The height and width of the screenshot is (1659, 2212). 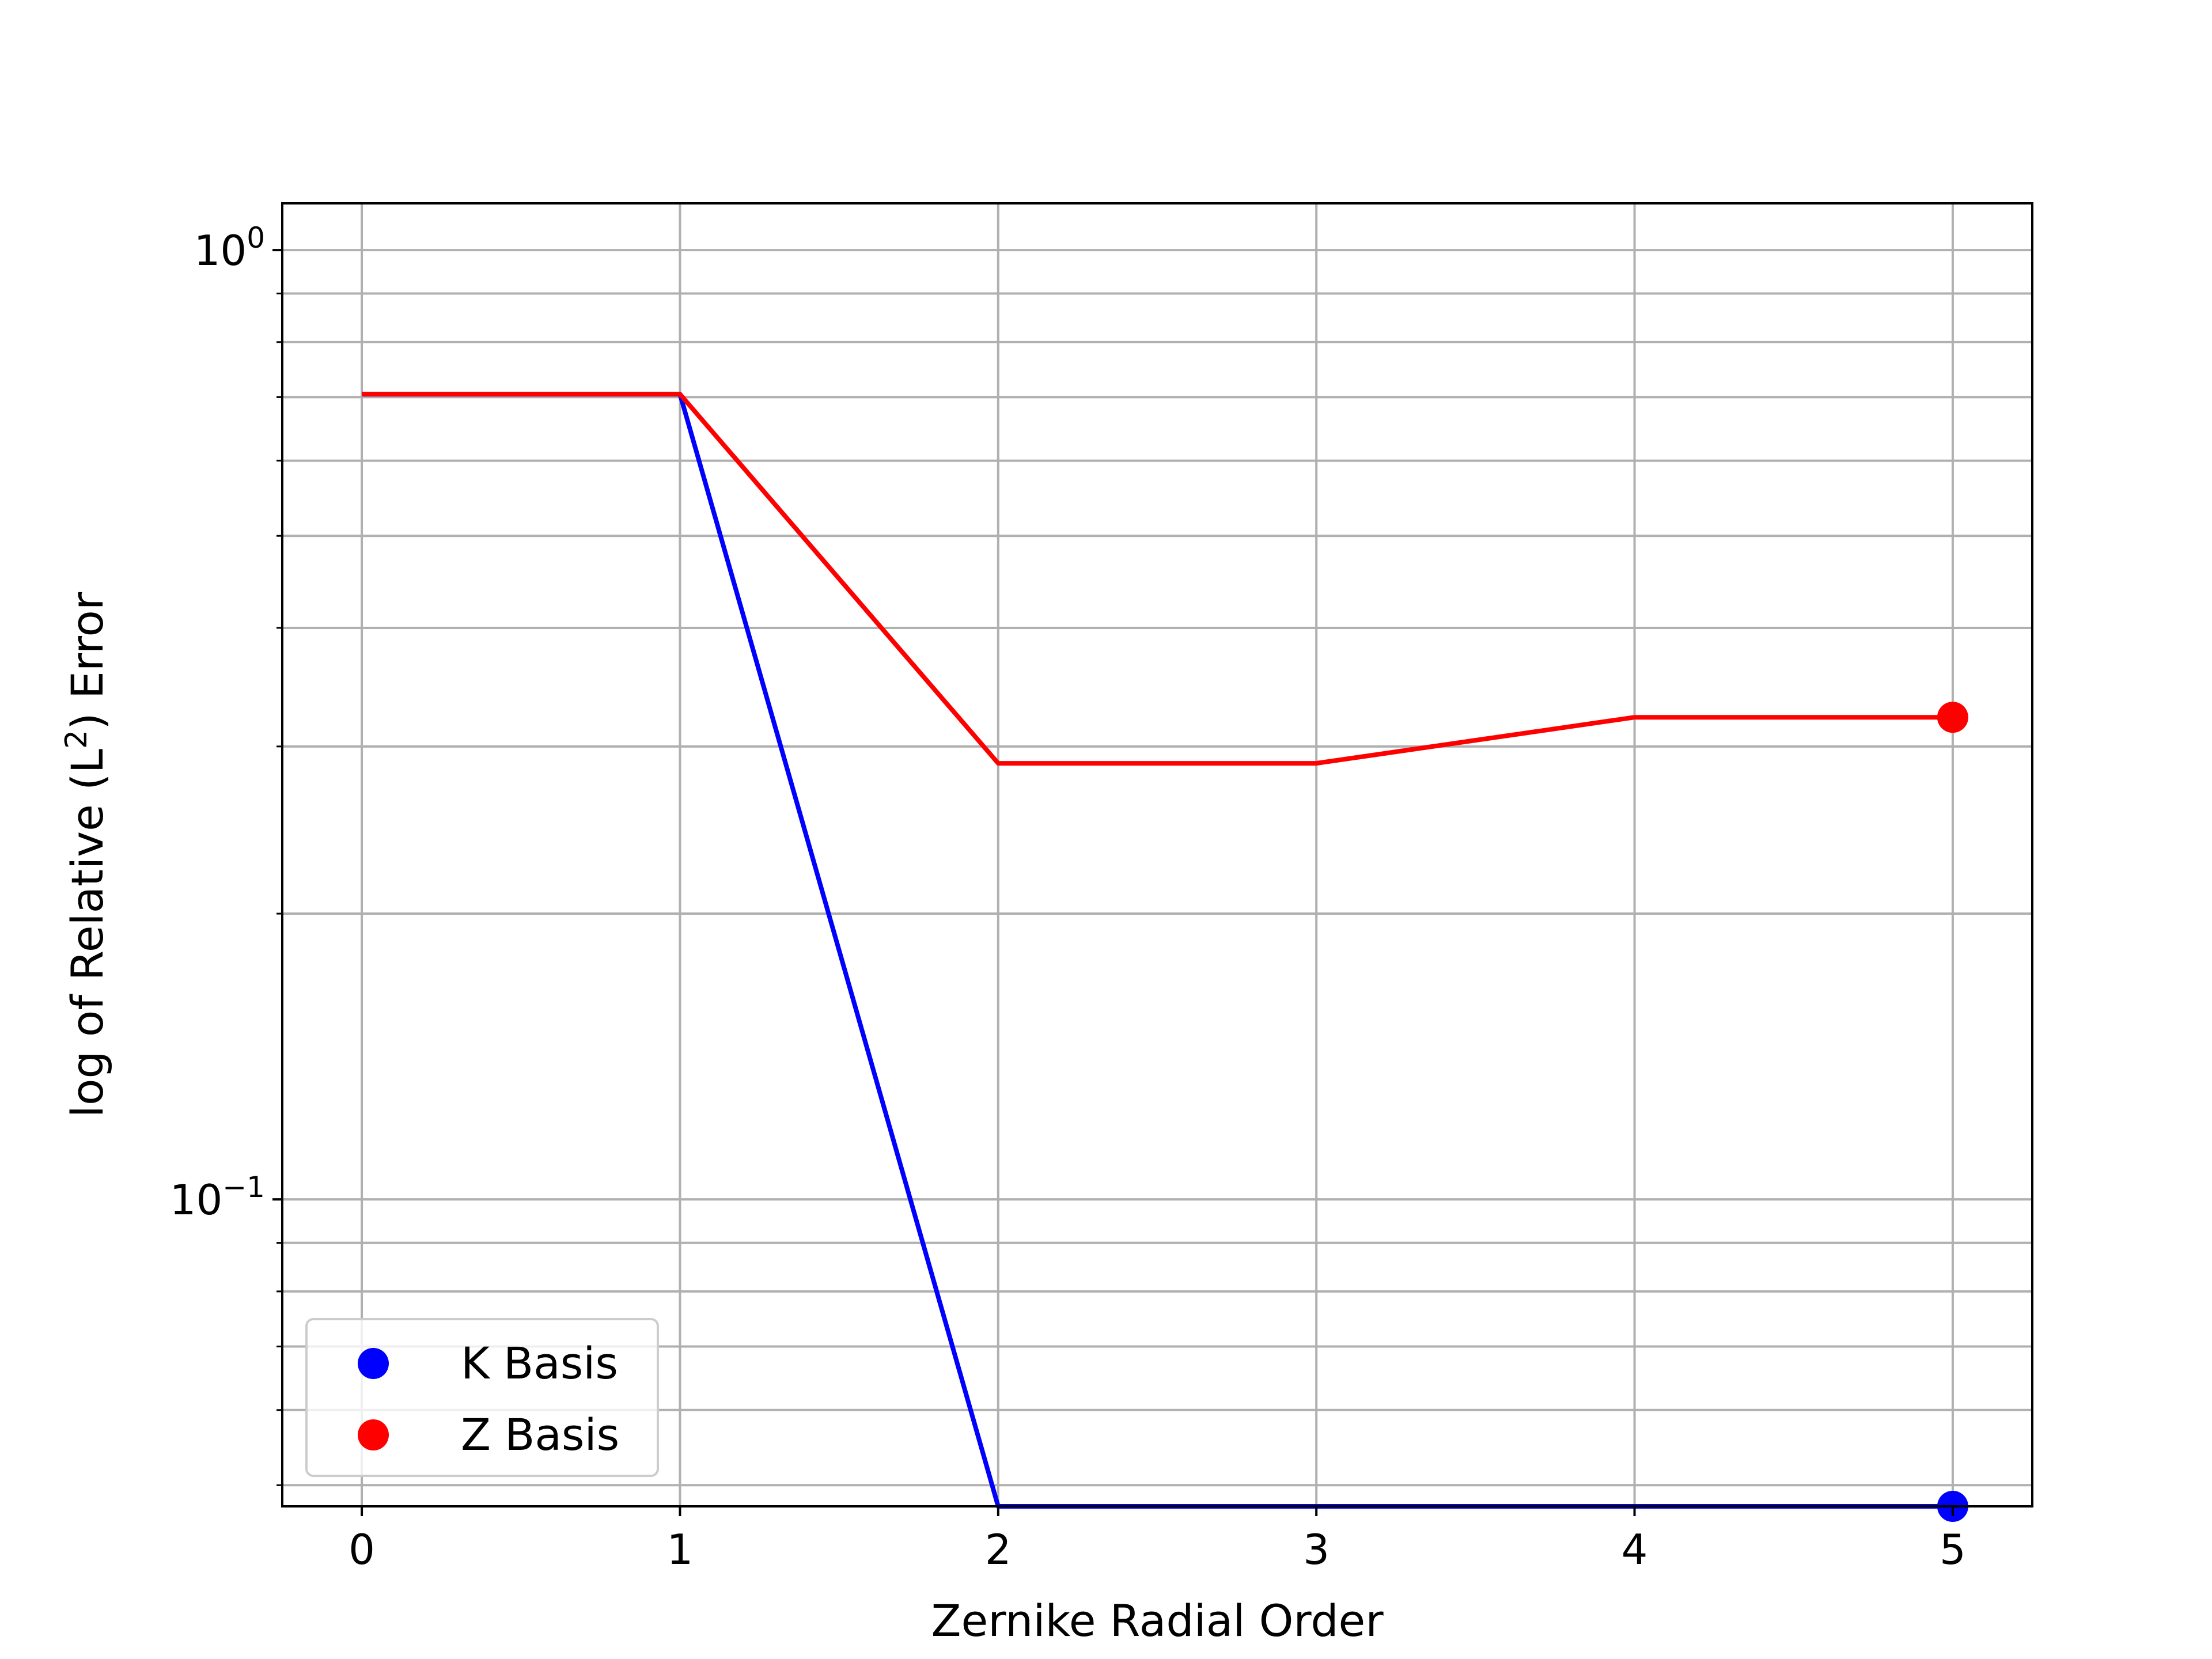 What do you see at coordinates (362, 1549) in the screenshot?
I see `x-tick-label: 0` at bounding box center [362, 1549].